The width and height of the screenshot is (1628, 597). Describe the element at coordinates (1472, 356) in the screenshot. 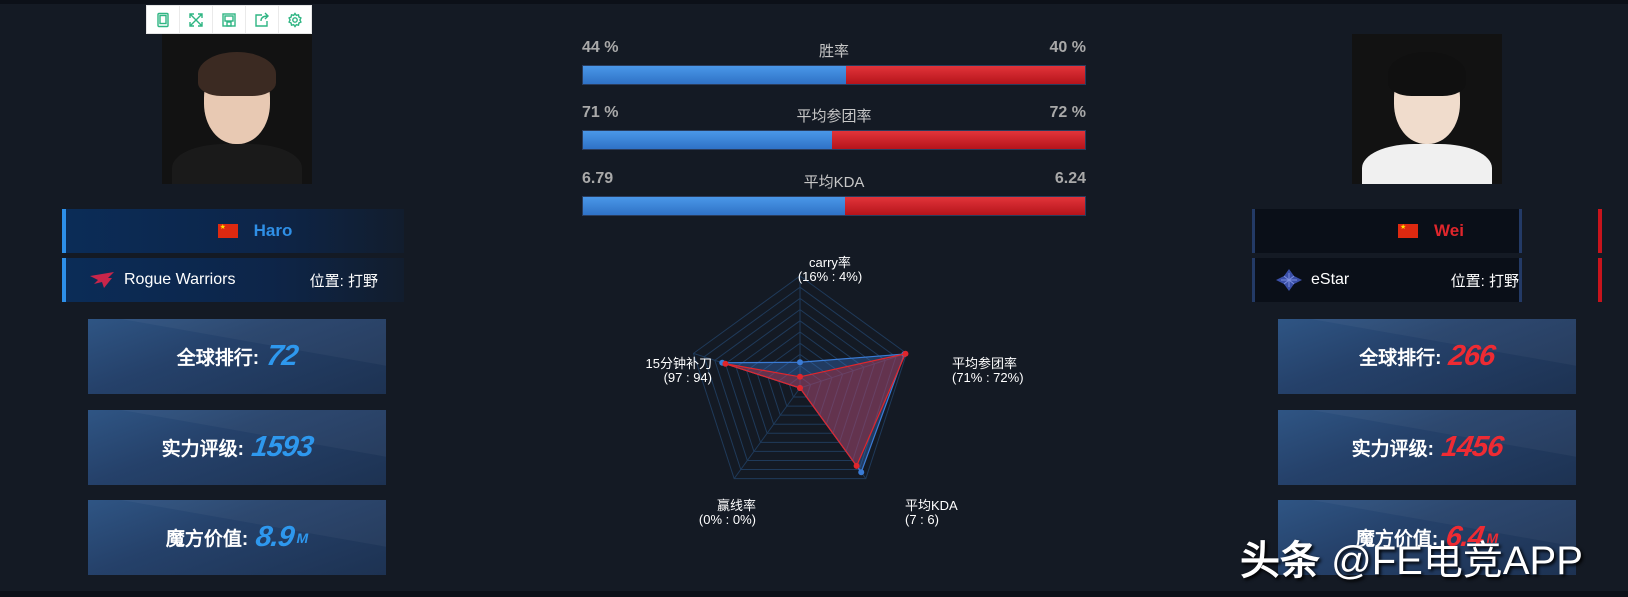

I see `stat-value: 266` at that location.